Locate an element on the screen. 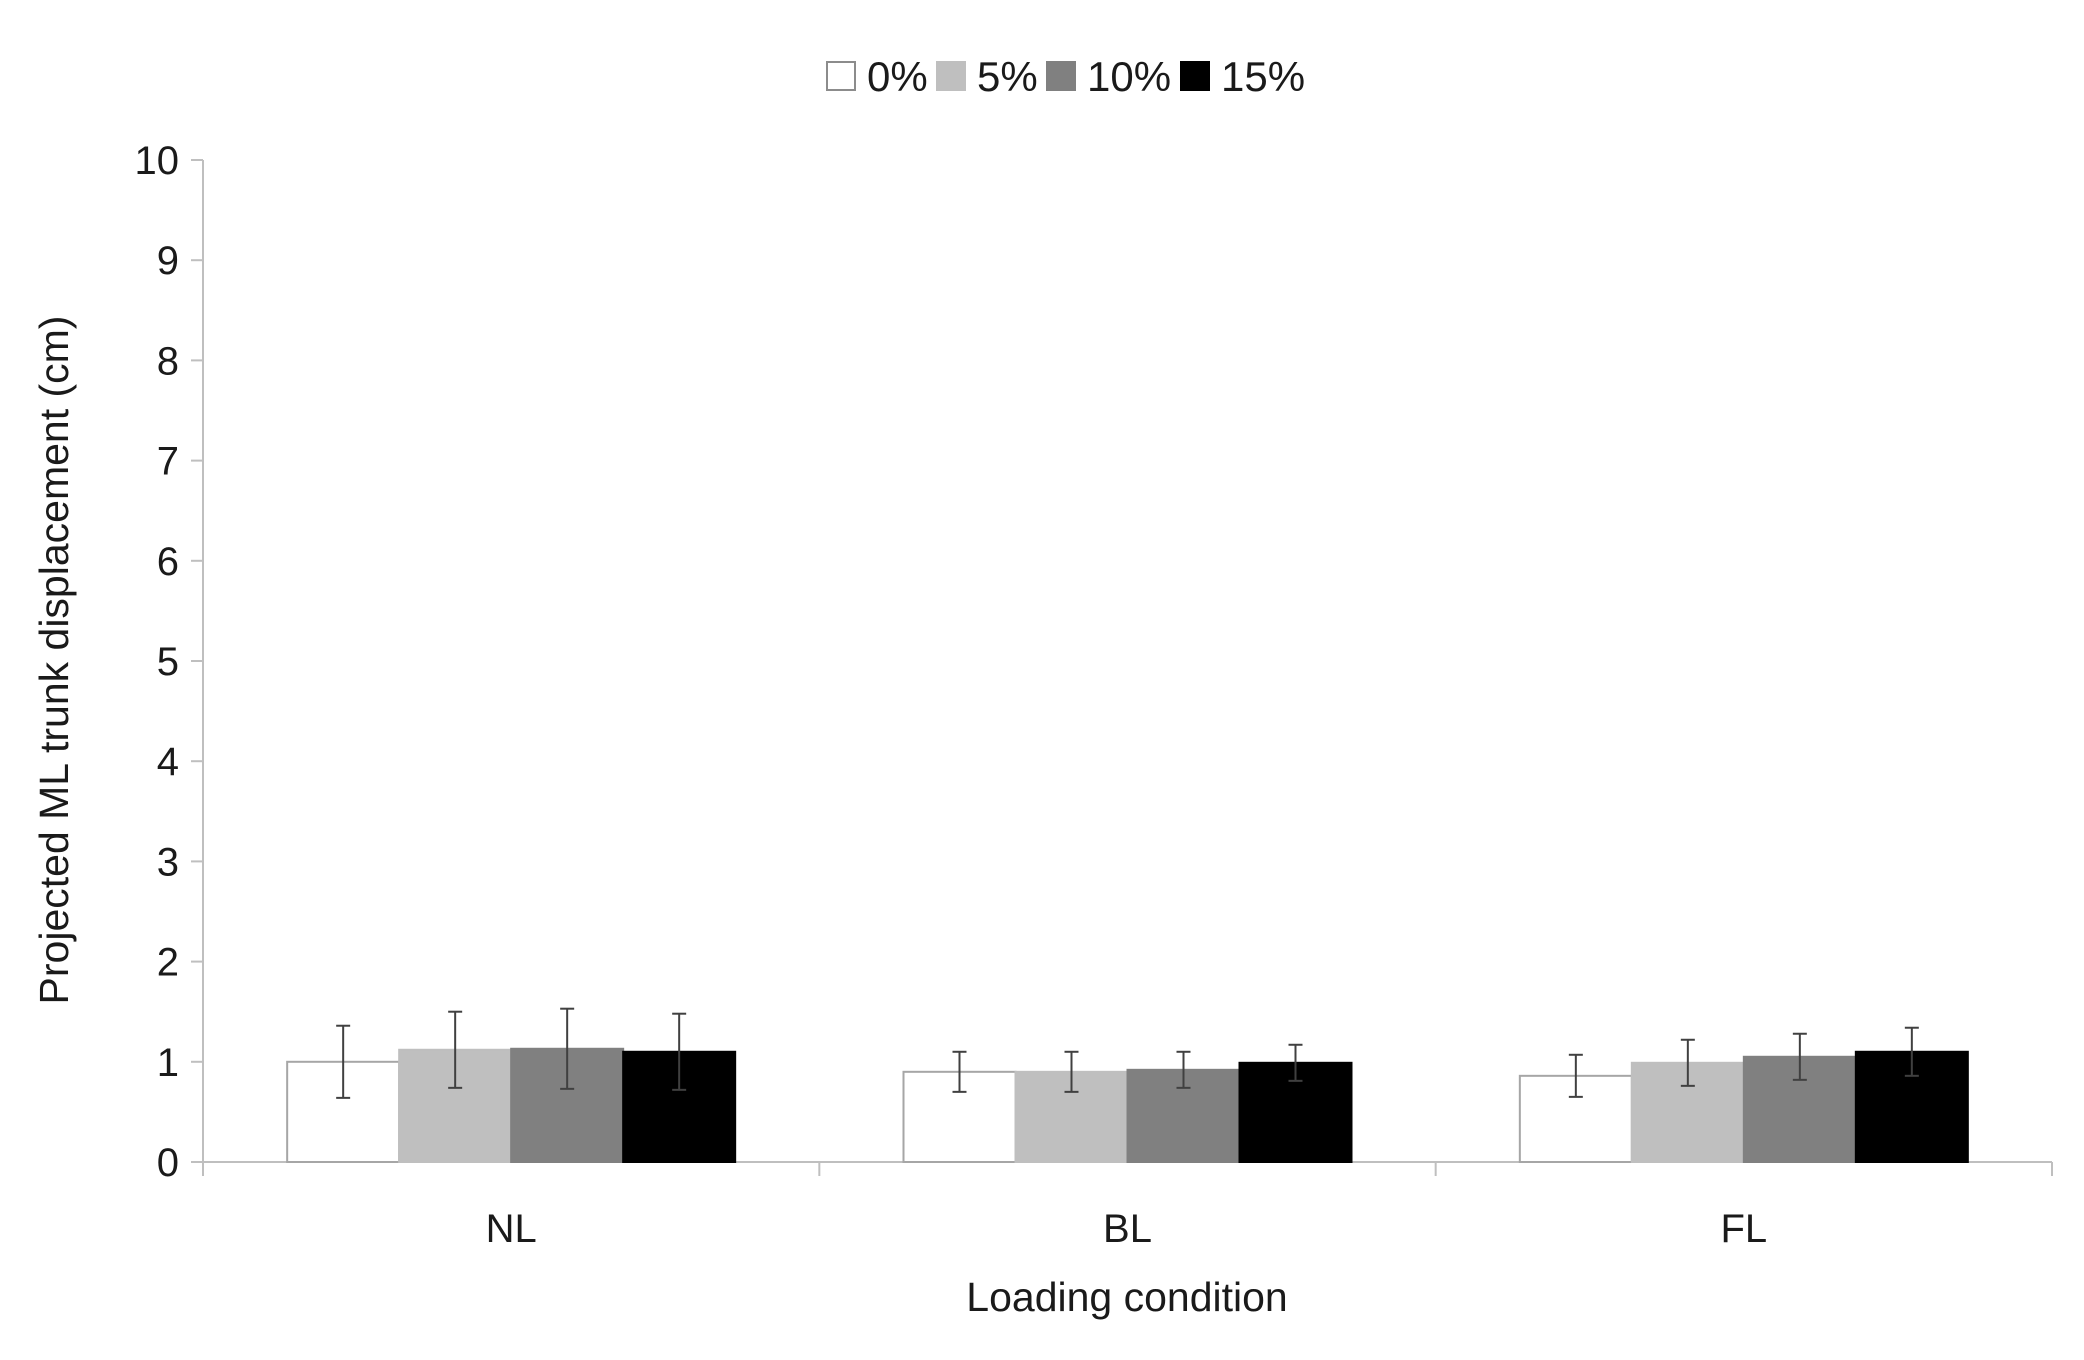  x-axis-title: Loading condition is located at coordinates (1126, 1297).